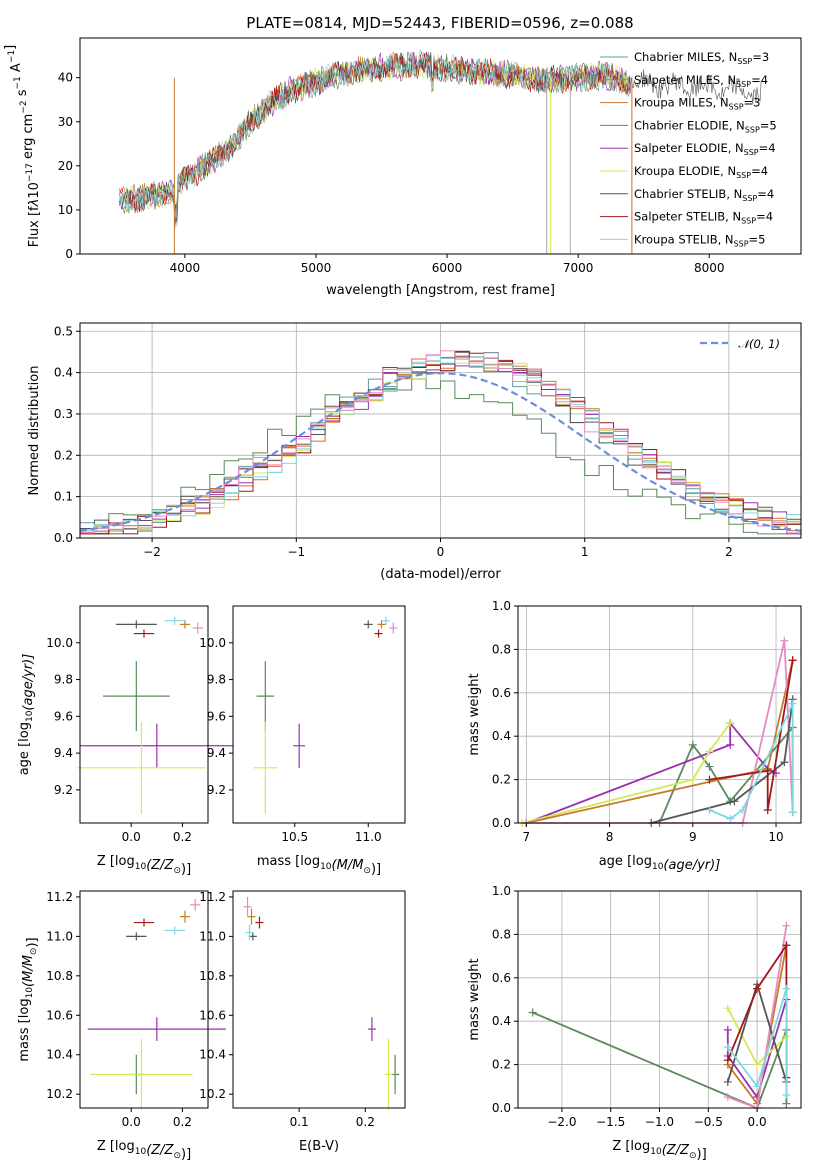  I want to click on x-tick-label: −0.5, so click(708, 1122).